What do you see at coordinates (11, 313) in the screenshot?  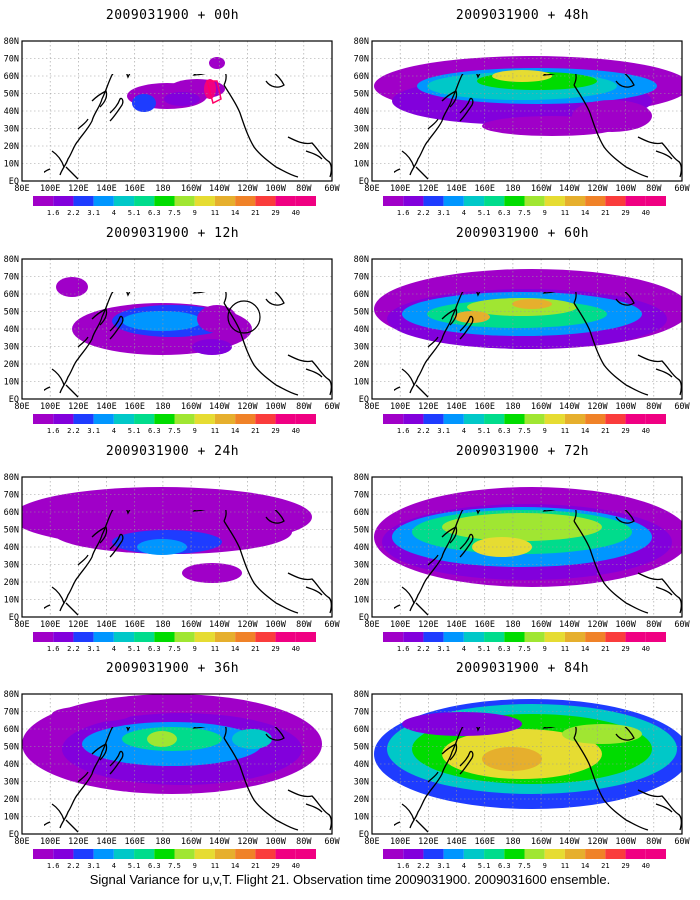 I see `lat-label: 50N` at bounding box center [11, 313].